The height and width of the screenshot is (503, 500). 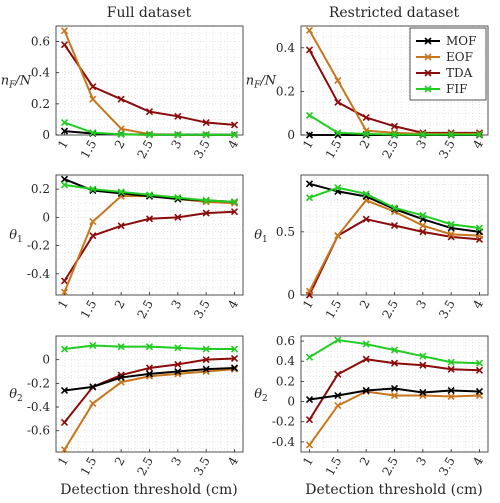 What do you see at coordinates (441, 89) in the screenshot?
I see `legend-entry-fif: FIF` at bounding box center [441, 89].